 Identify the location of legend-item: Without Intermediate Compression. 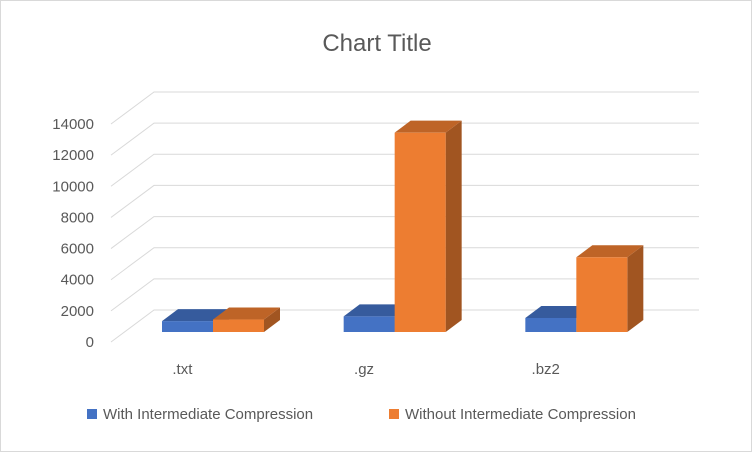
(512, 414).